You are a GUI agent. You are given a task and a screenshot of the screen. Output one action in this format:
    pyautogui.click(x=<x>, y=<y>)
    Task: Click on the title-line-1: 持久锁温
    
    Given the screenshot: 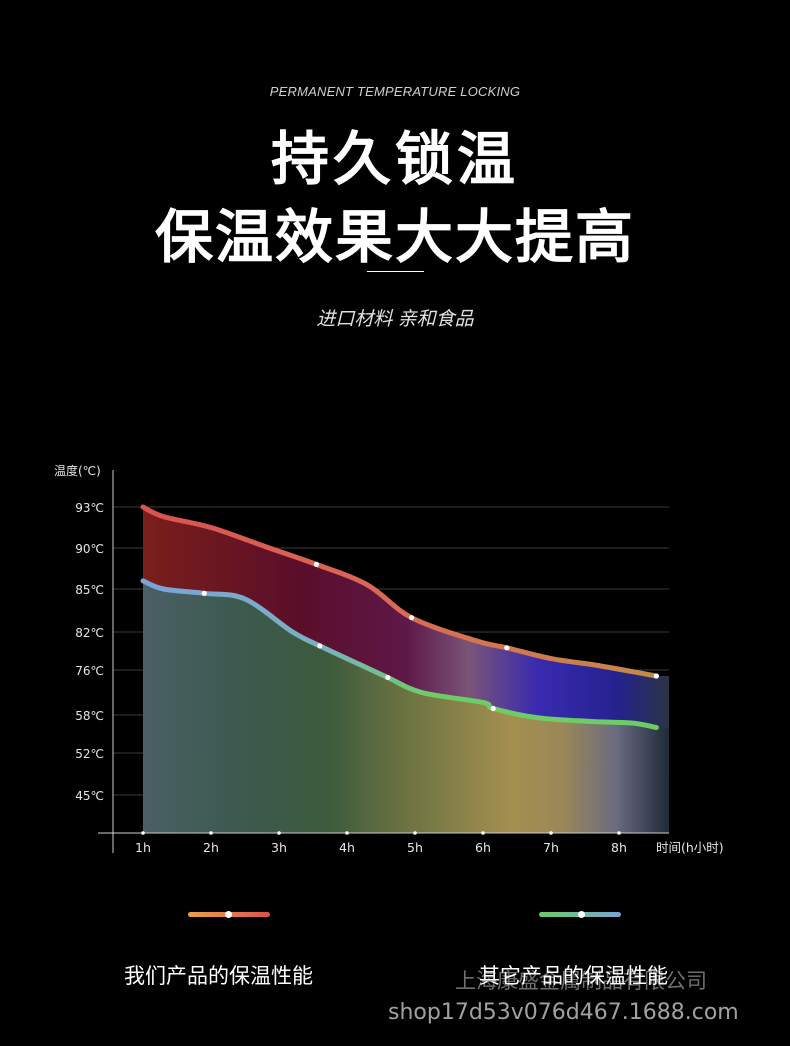 What is the action you would take?
    pyautogui.click(x=394, y=159)
    